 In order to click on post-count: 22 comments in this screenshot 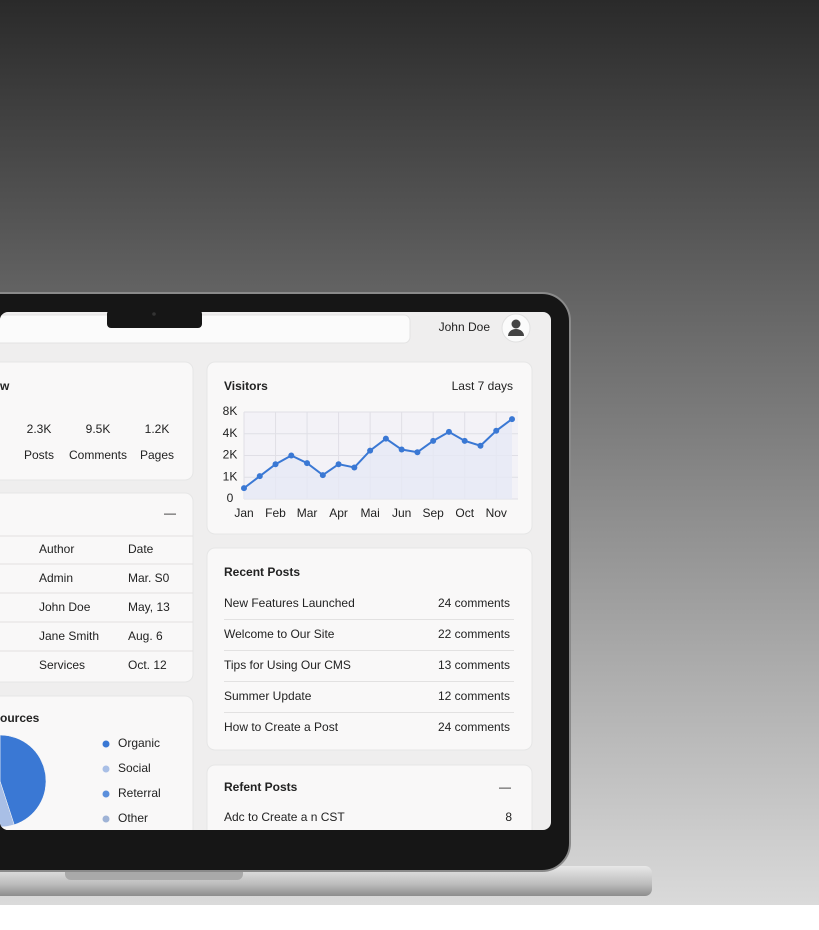, I will do `click(474, 634)`.